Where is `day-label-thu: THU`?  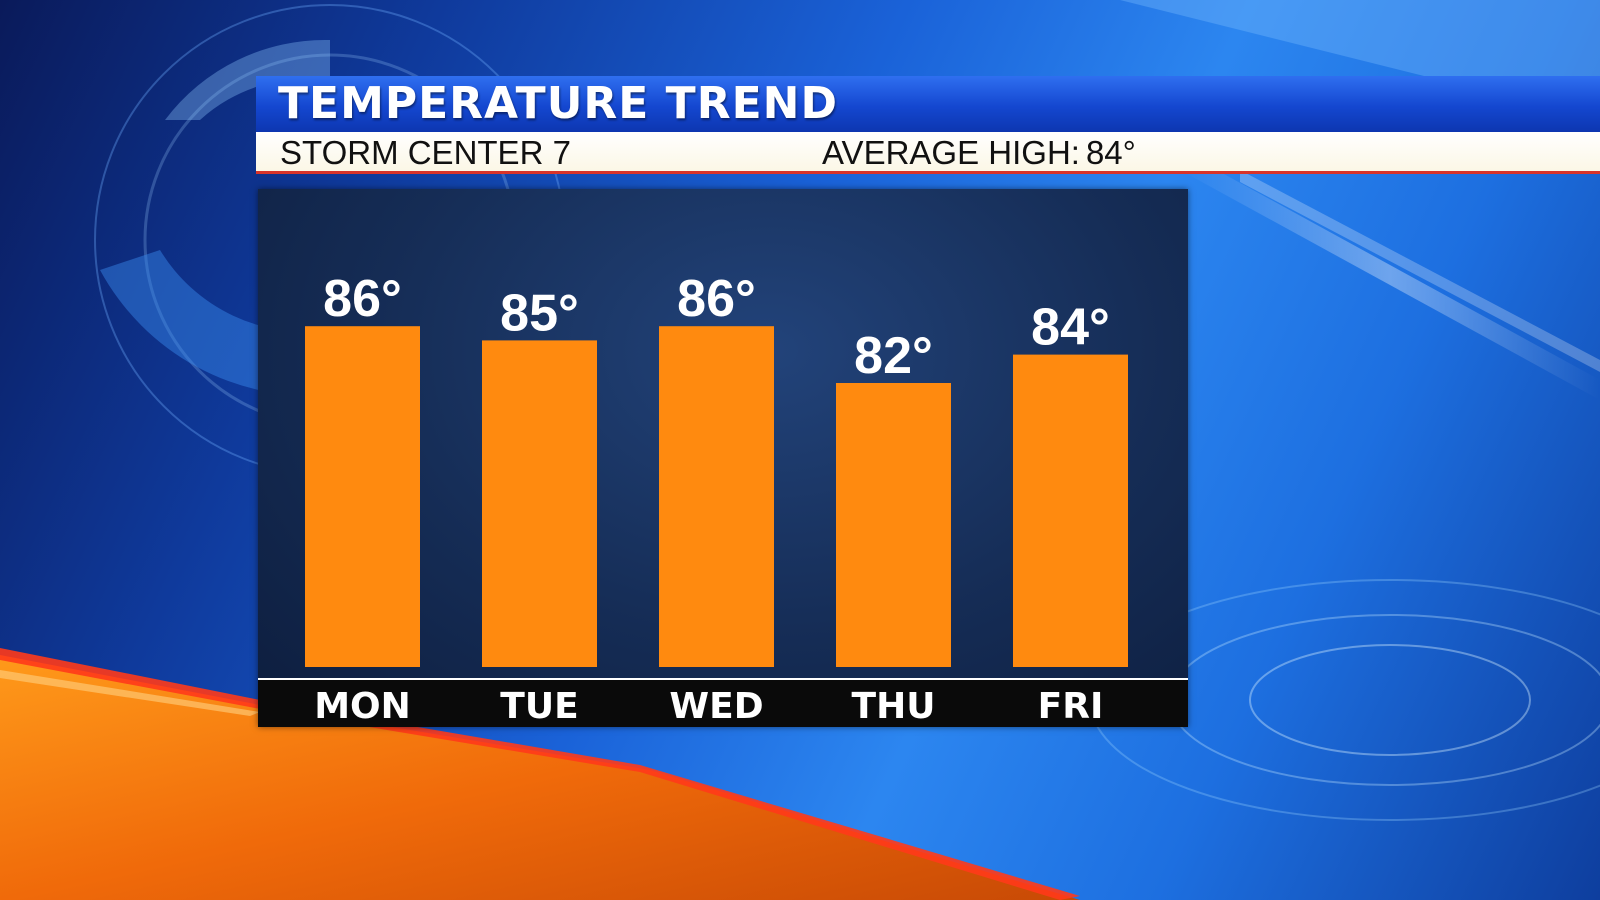 day-label-thu: THU is located at coordinates (894, 706).